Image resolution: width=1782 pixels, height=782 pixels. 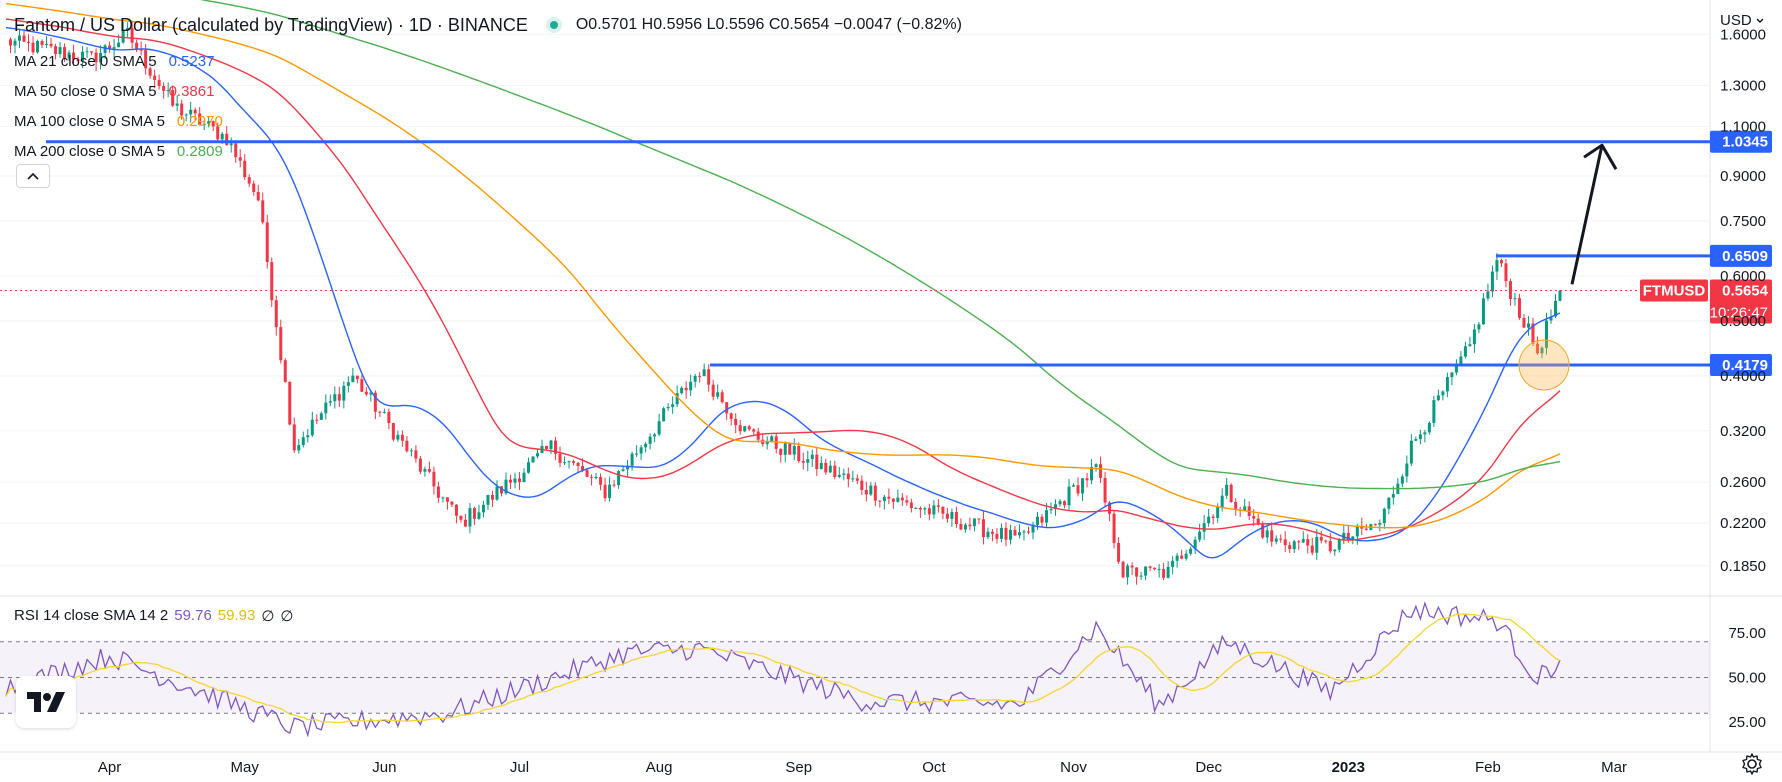 I want to click on time-axis-tick: Mar, so click(x=1614, y=767).